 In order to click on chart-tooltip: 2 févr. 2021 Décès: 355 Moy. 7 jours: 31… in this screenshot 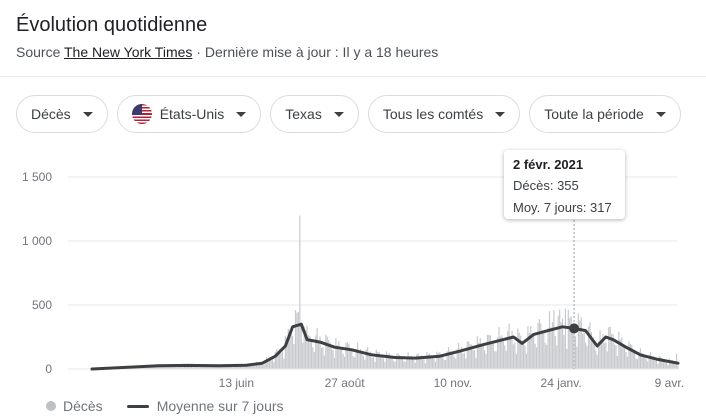, I will do `click(564, 184)`.